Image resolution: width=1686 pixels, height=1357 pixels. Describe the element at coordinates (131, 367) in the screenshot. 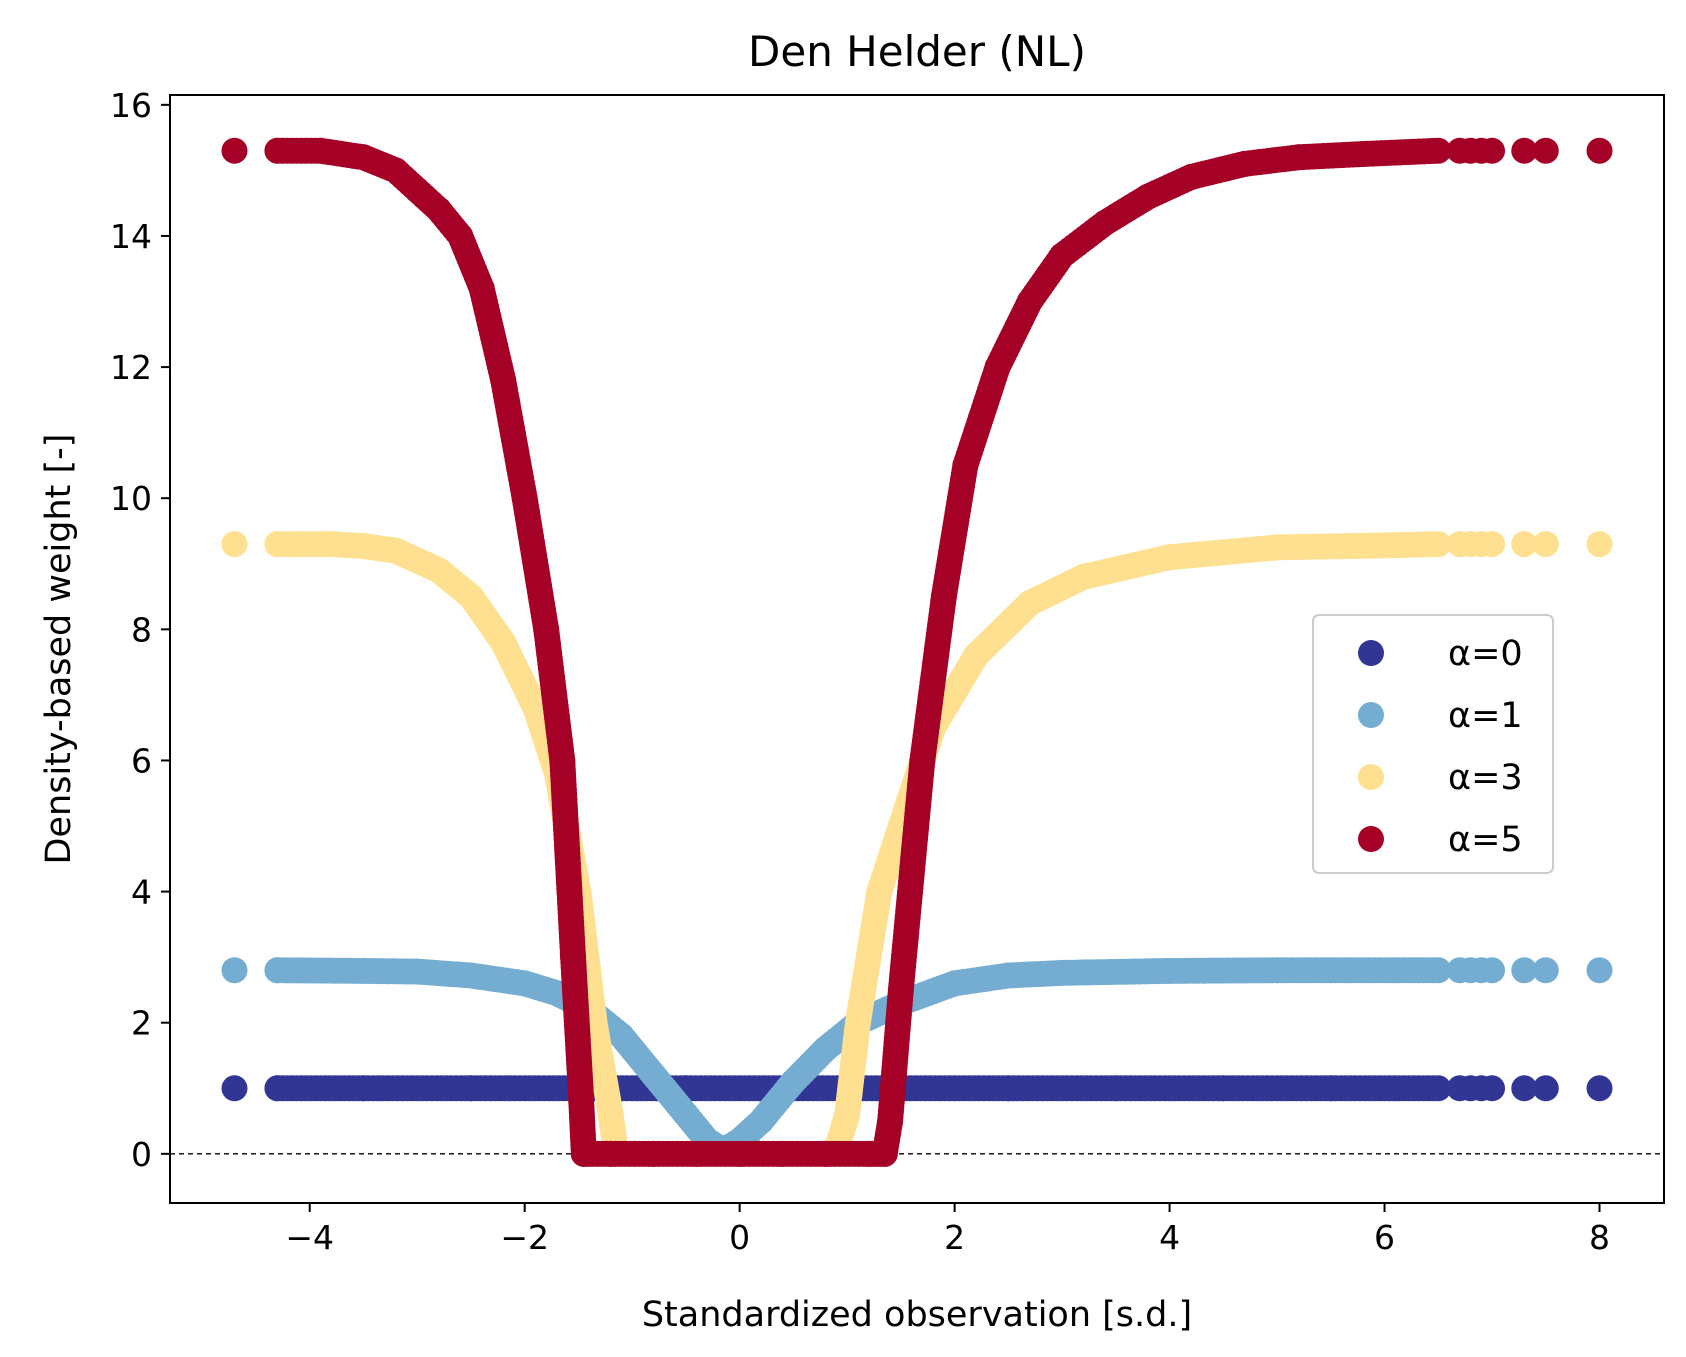

I see `y-tick-label: 12` at that location.